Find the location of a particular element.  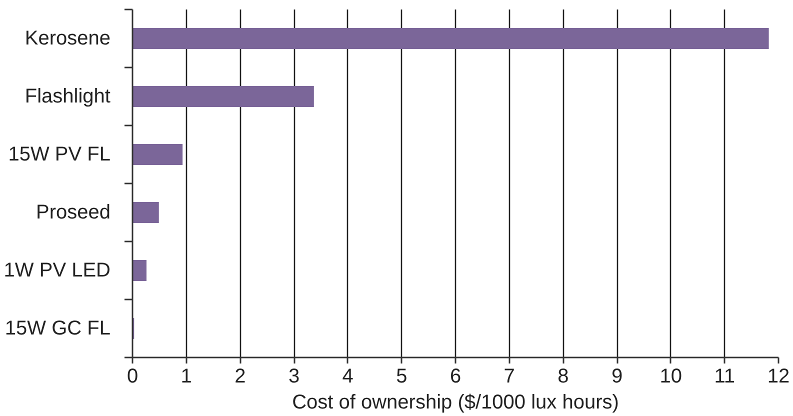

x-tick-label: 3 is located at coordinates (294, 377).